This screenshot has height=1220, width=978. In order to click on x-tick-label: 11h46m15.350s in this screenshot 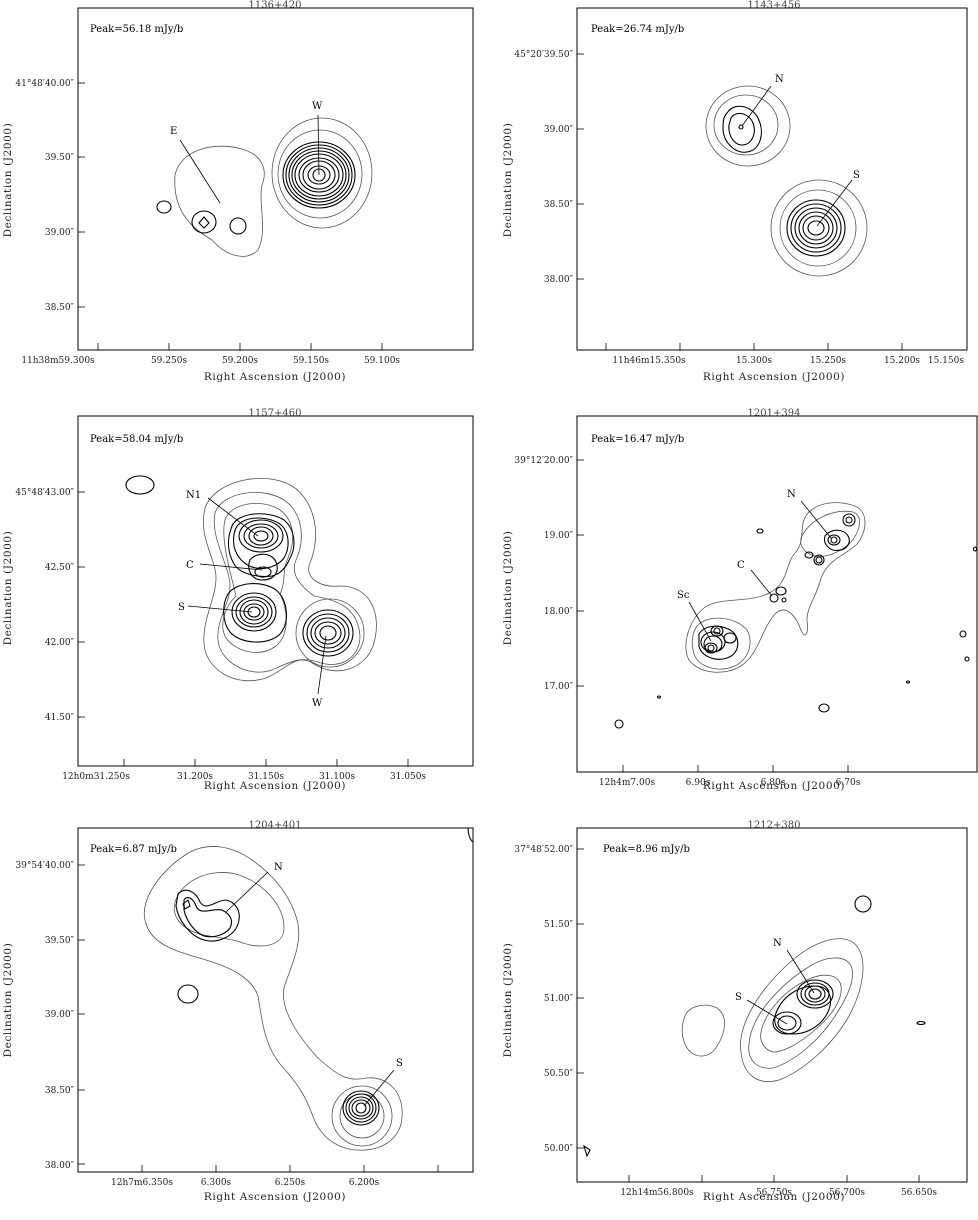, I will do `click(649, 361)`.